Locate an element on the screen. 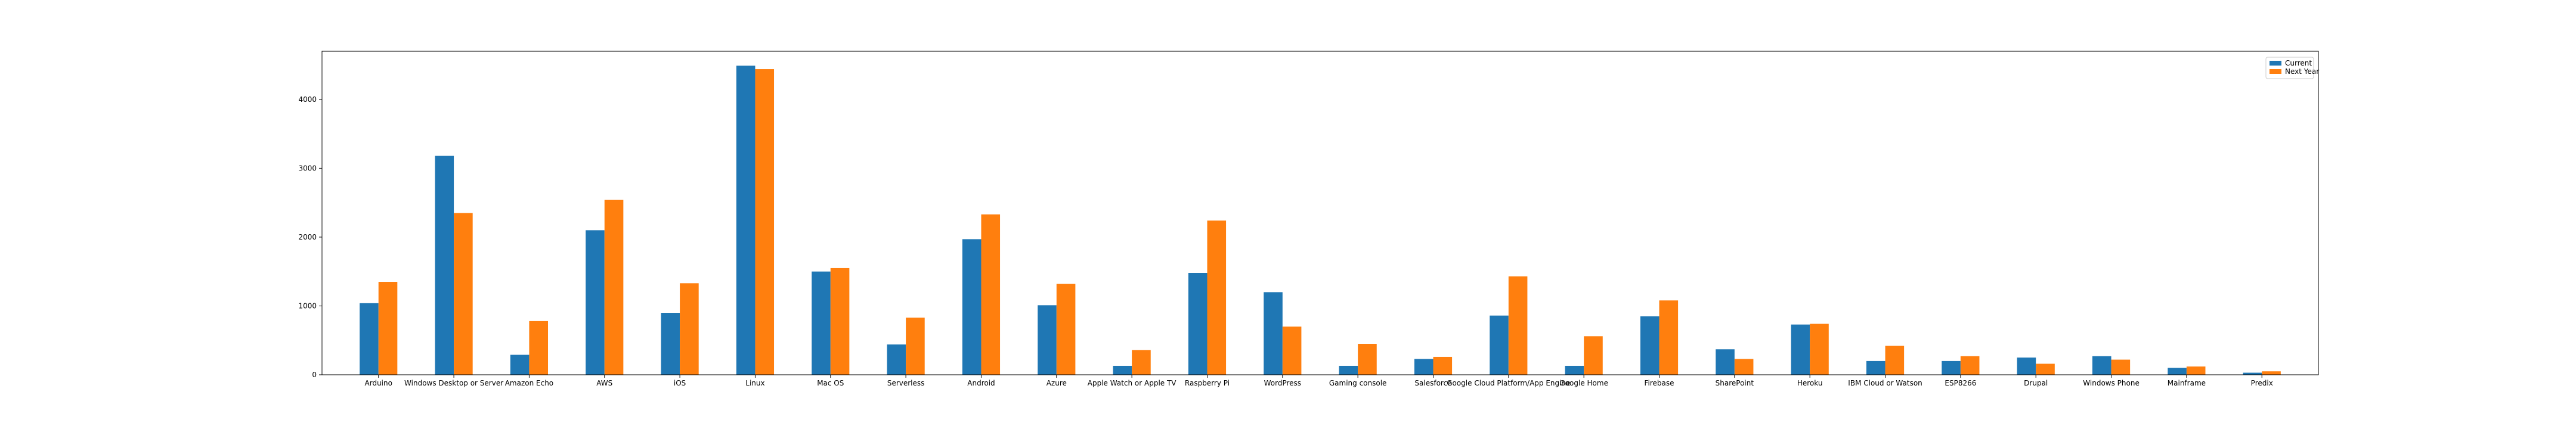 This screenshot has height=429, width=2576. x-tick-label: Predix is located at coordinates (2262, 383).